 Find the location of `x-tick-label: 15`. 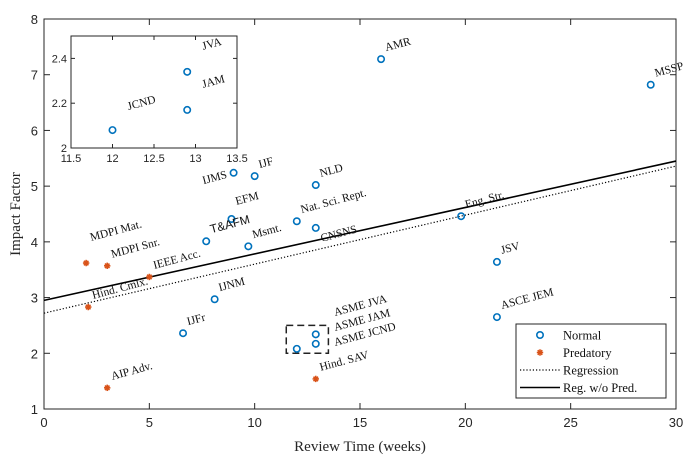

x-tick-label: 15 is located at coordinates (360, 422).